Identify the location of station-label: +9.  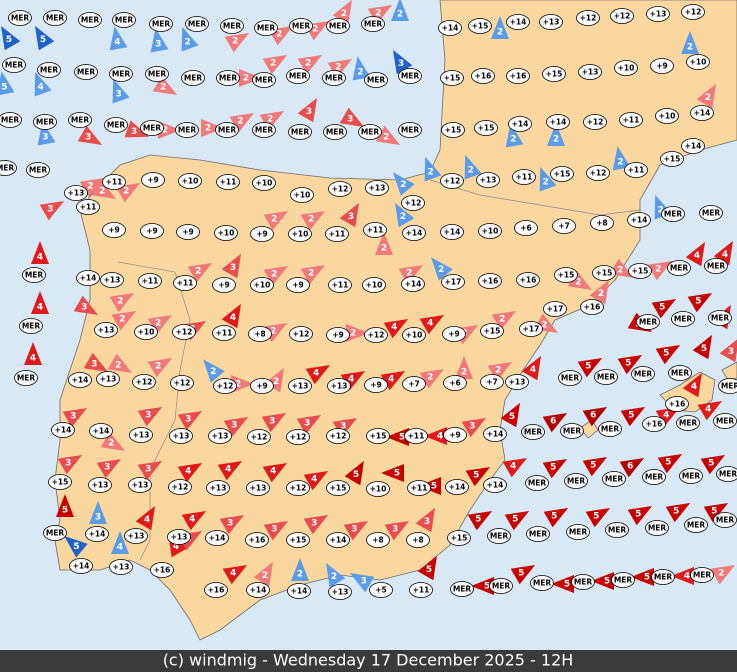
(454, 334).